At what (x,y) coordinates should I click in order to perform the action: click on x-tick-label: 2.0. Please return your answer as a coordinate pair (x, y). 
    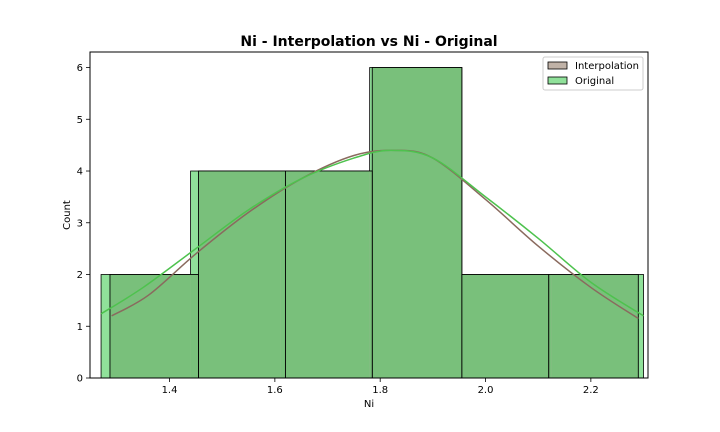
    Looking at the image, I should click on (486, 390).